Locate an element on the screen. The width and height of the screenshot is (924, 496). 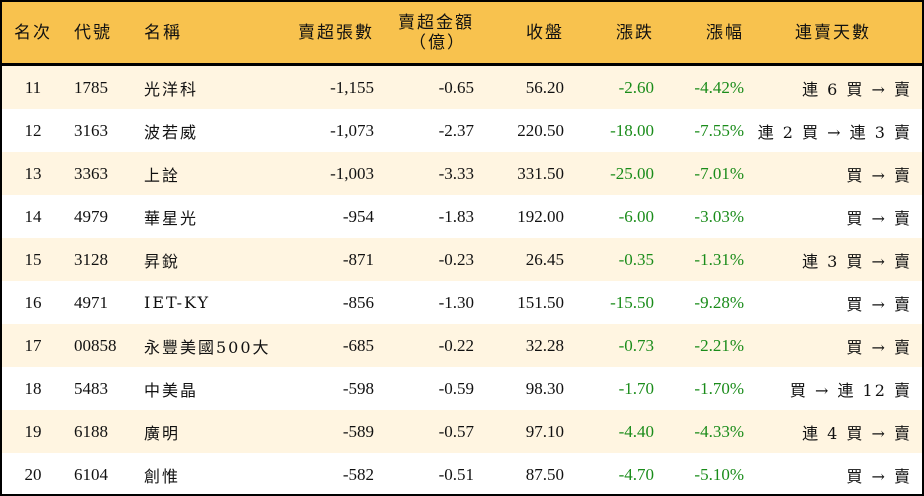
cell-name: 中美晶 is located at coordinates (171, 390).